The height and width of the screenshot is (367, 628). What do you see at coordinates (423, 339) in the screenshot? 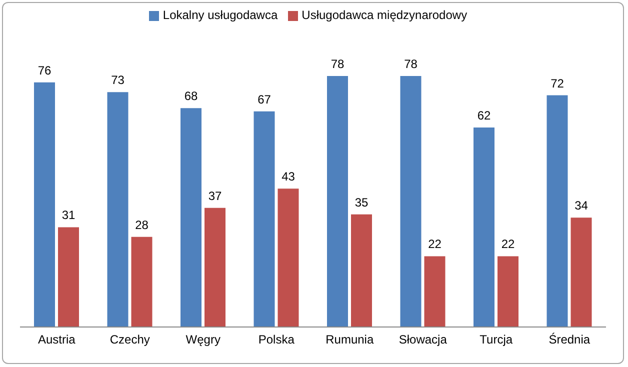
I see `x-tick-label: Słowacja` at bounding box center [423, 339].